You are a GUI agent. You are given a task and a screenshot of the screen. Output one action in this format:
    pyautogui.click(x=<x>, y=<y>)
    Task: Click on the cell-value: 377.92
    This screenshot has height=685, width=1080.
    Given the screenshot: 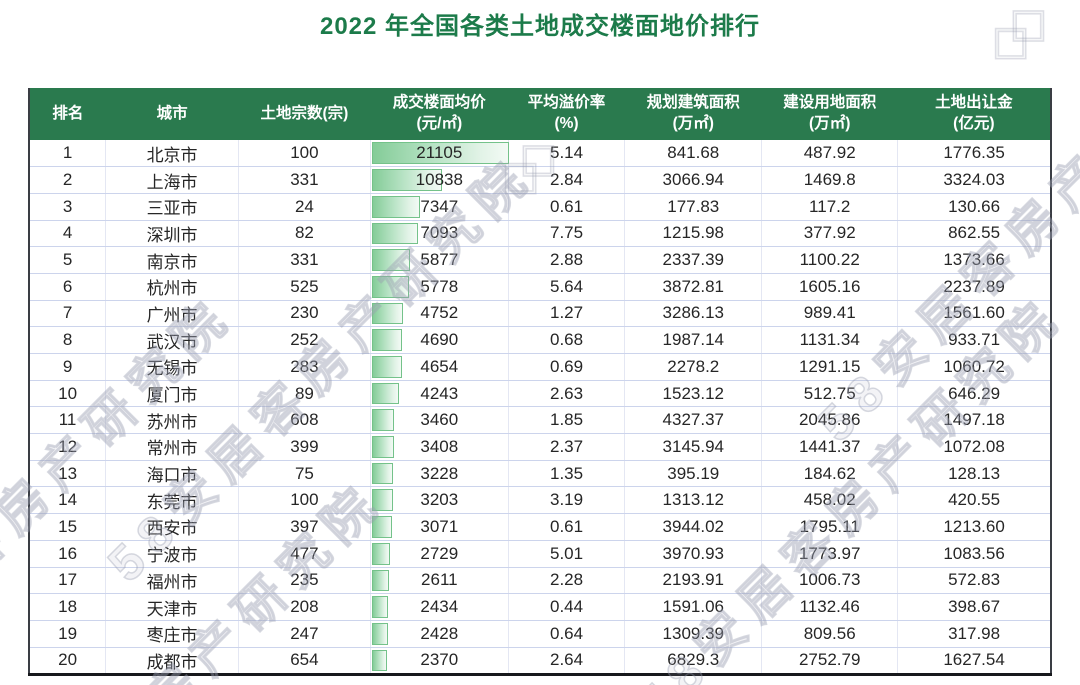 What is the action you would take?
    pyautogui.click(x=829, y=233)
    